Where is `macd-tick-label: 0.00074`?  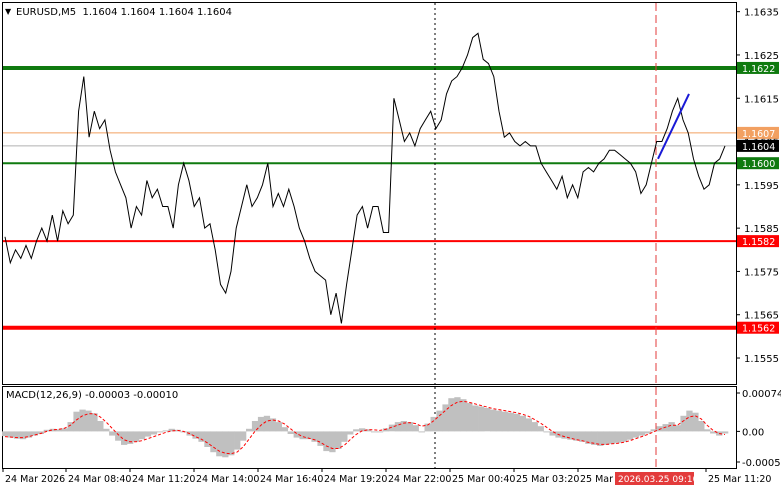
macd-tick-label: 0.00074 is located at coordinates (761, 394).